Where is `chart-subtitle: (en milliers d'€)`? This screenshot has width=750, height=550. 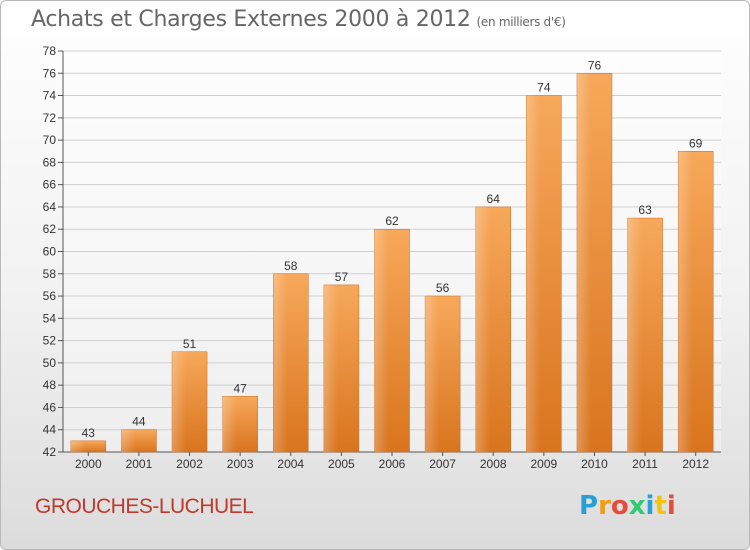
chart-subtitle: (en milliers d'€) is located at coordinates (521, 22).